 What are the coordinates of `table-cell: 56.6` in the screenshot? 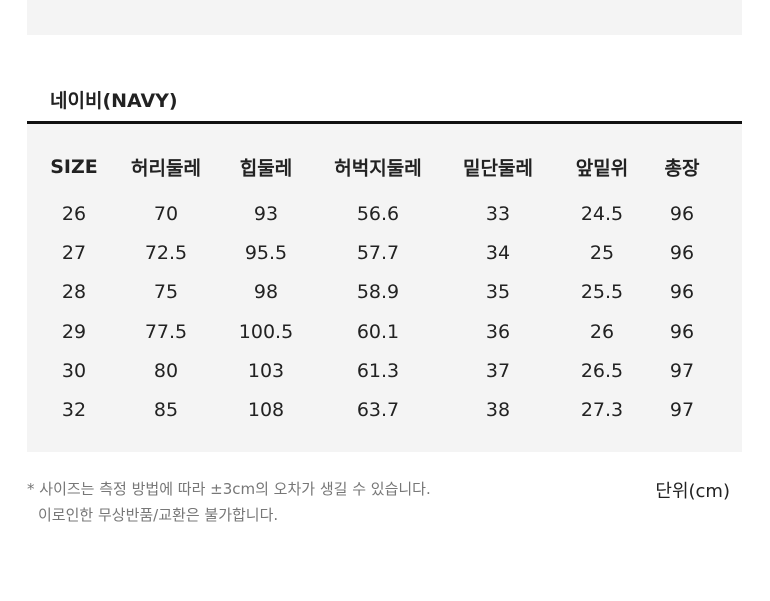 It's located at (378, 214).